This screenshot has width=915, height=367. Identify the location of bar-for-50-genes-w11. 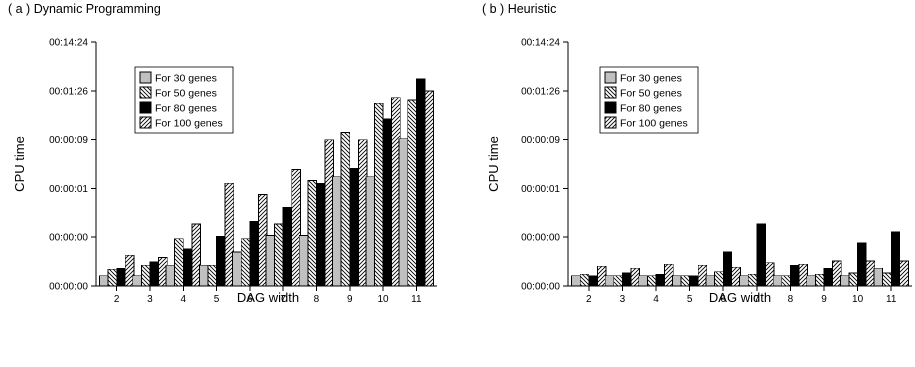
(887, 279).